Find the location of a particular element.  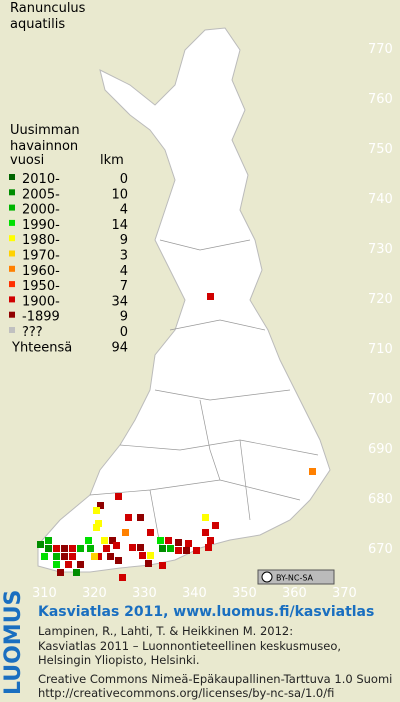

grid-label-x: 370 is located at coordinates (344, 593).